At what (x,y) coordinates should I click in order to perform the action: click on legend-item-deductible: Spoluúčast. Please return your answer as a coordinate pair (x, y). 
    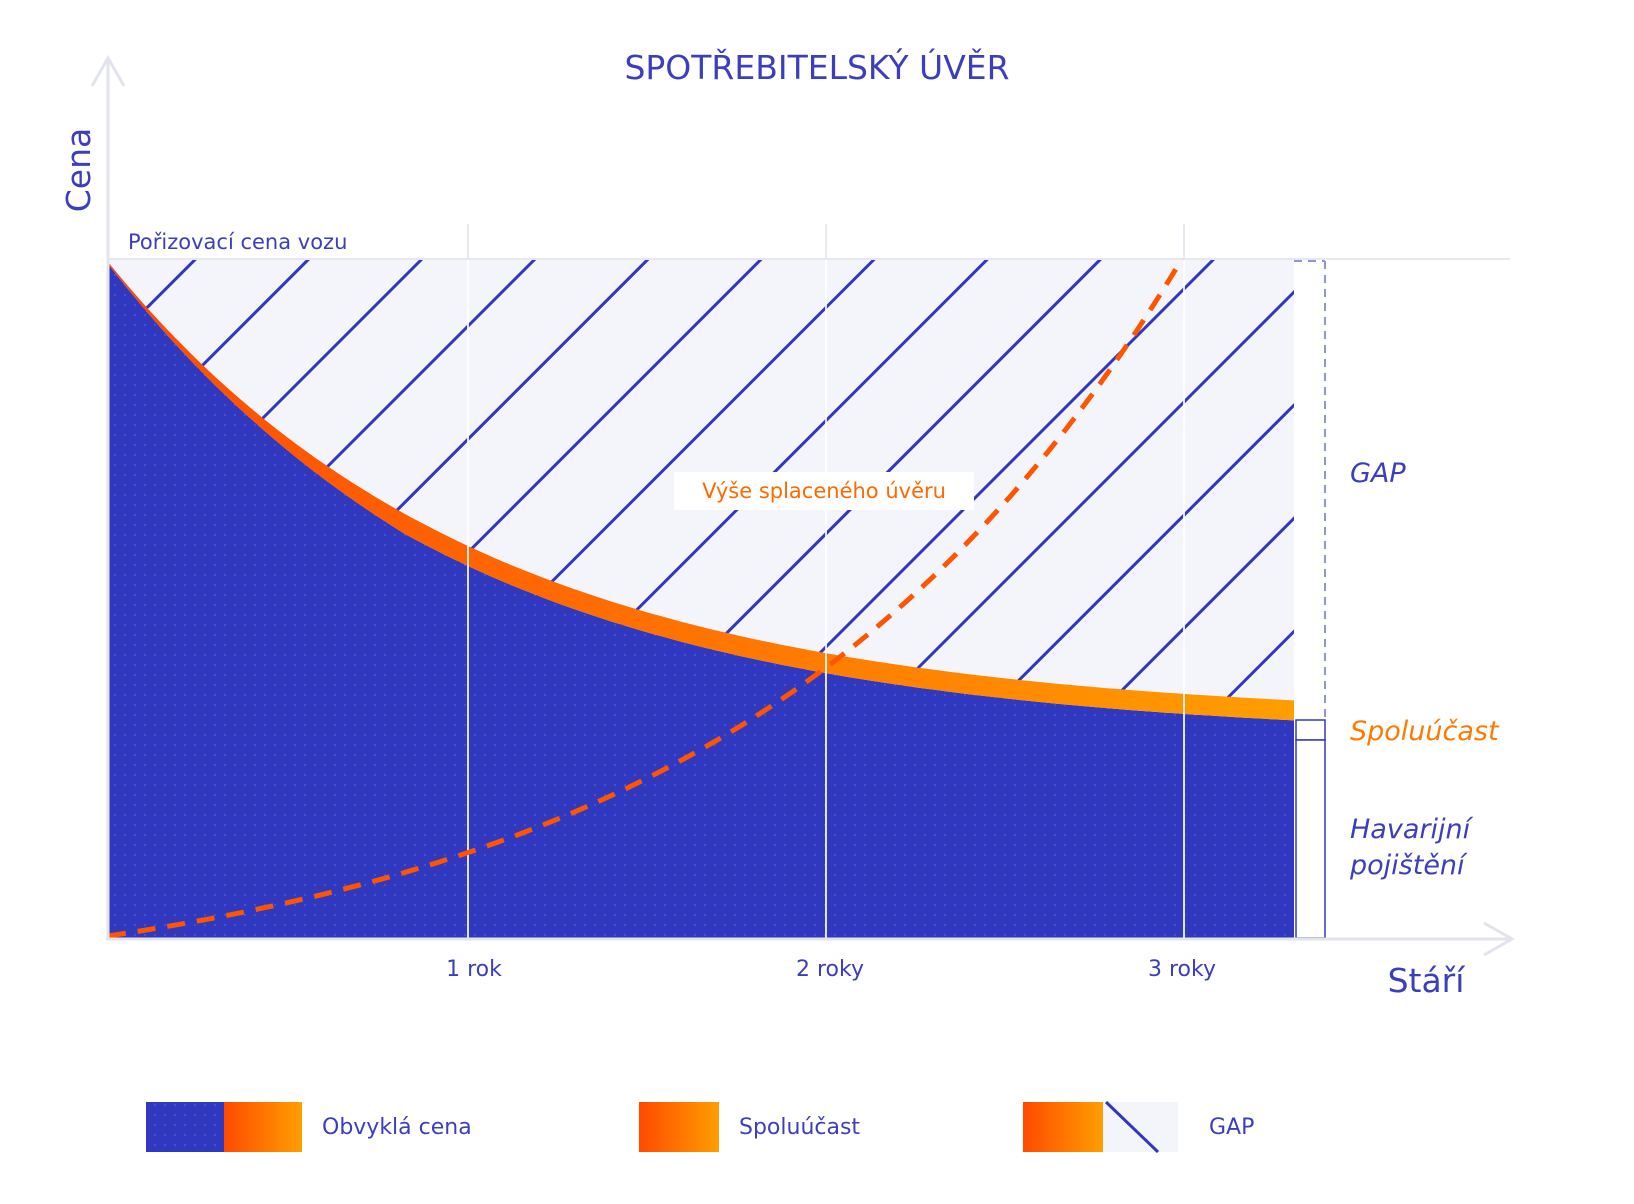
    Looking at the image, I should click on (749, 1127).